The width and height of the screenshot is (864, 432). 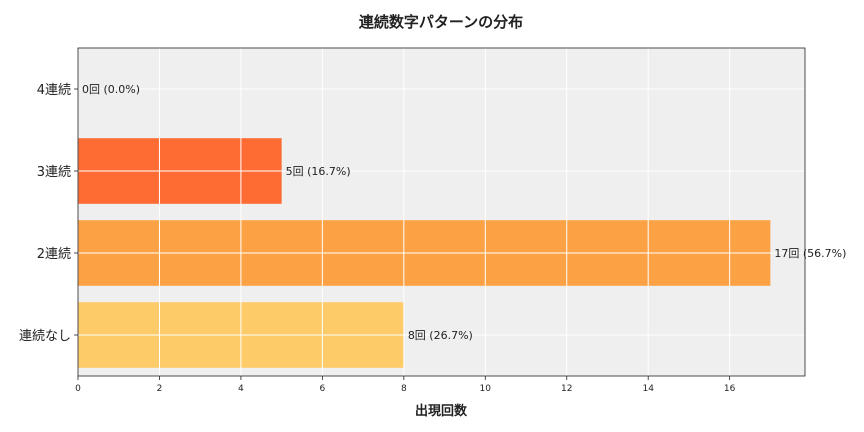 I want to click on x-tick-label: 4, so click(x=241, y=389).